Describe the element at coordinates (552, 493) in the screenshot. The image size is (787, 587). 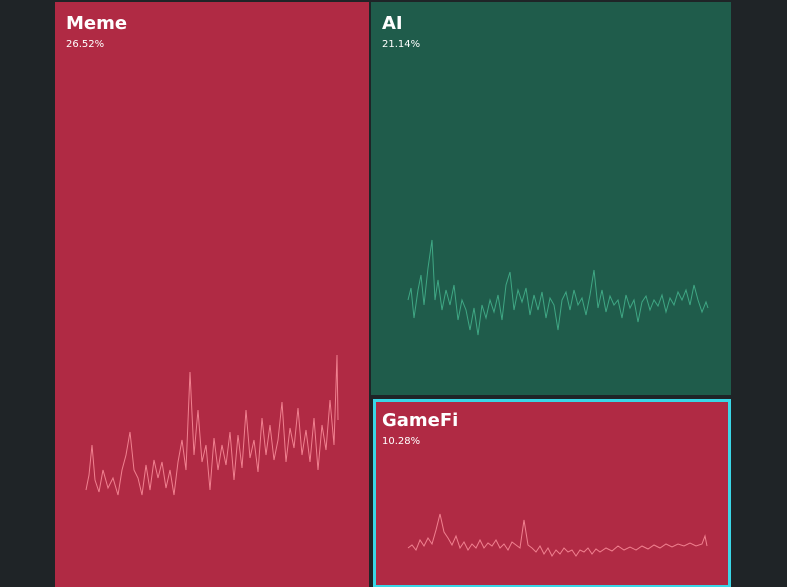
I see `tile: GameFi 10.28%` at that location.